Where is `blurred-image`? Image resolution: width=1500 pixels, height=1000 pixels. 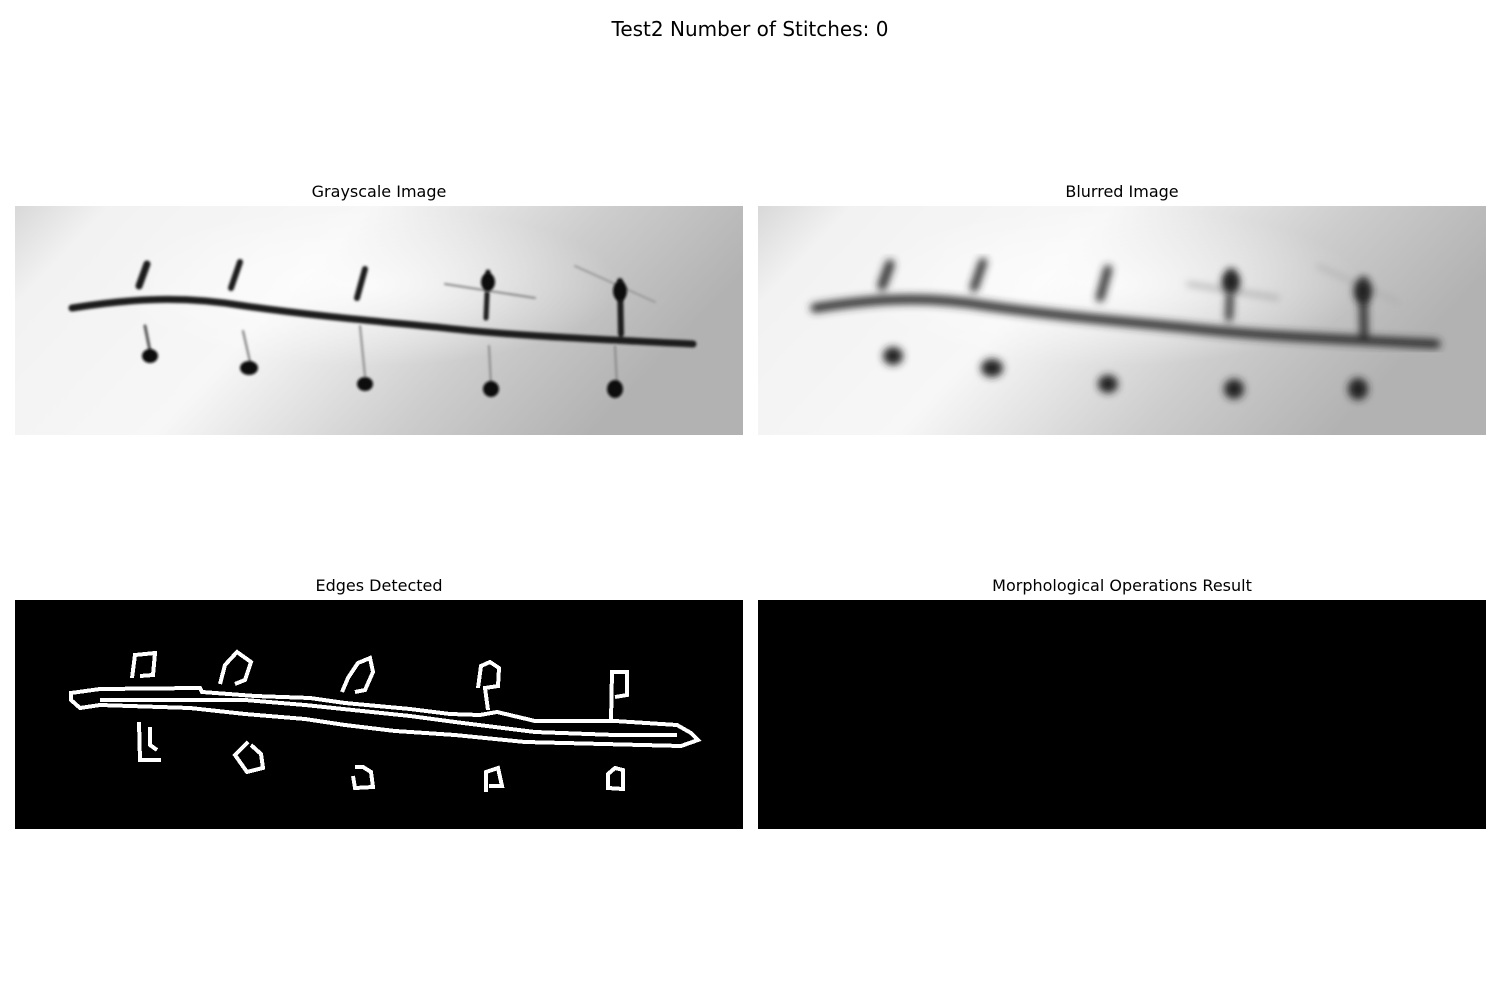 blurred-image is located at coordinates (1122, 320).